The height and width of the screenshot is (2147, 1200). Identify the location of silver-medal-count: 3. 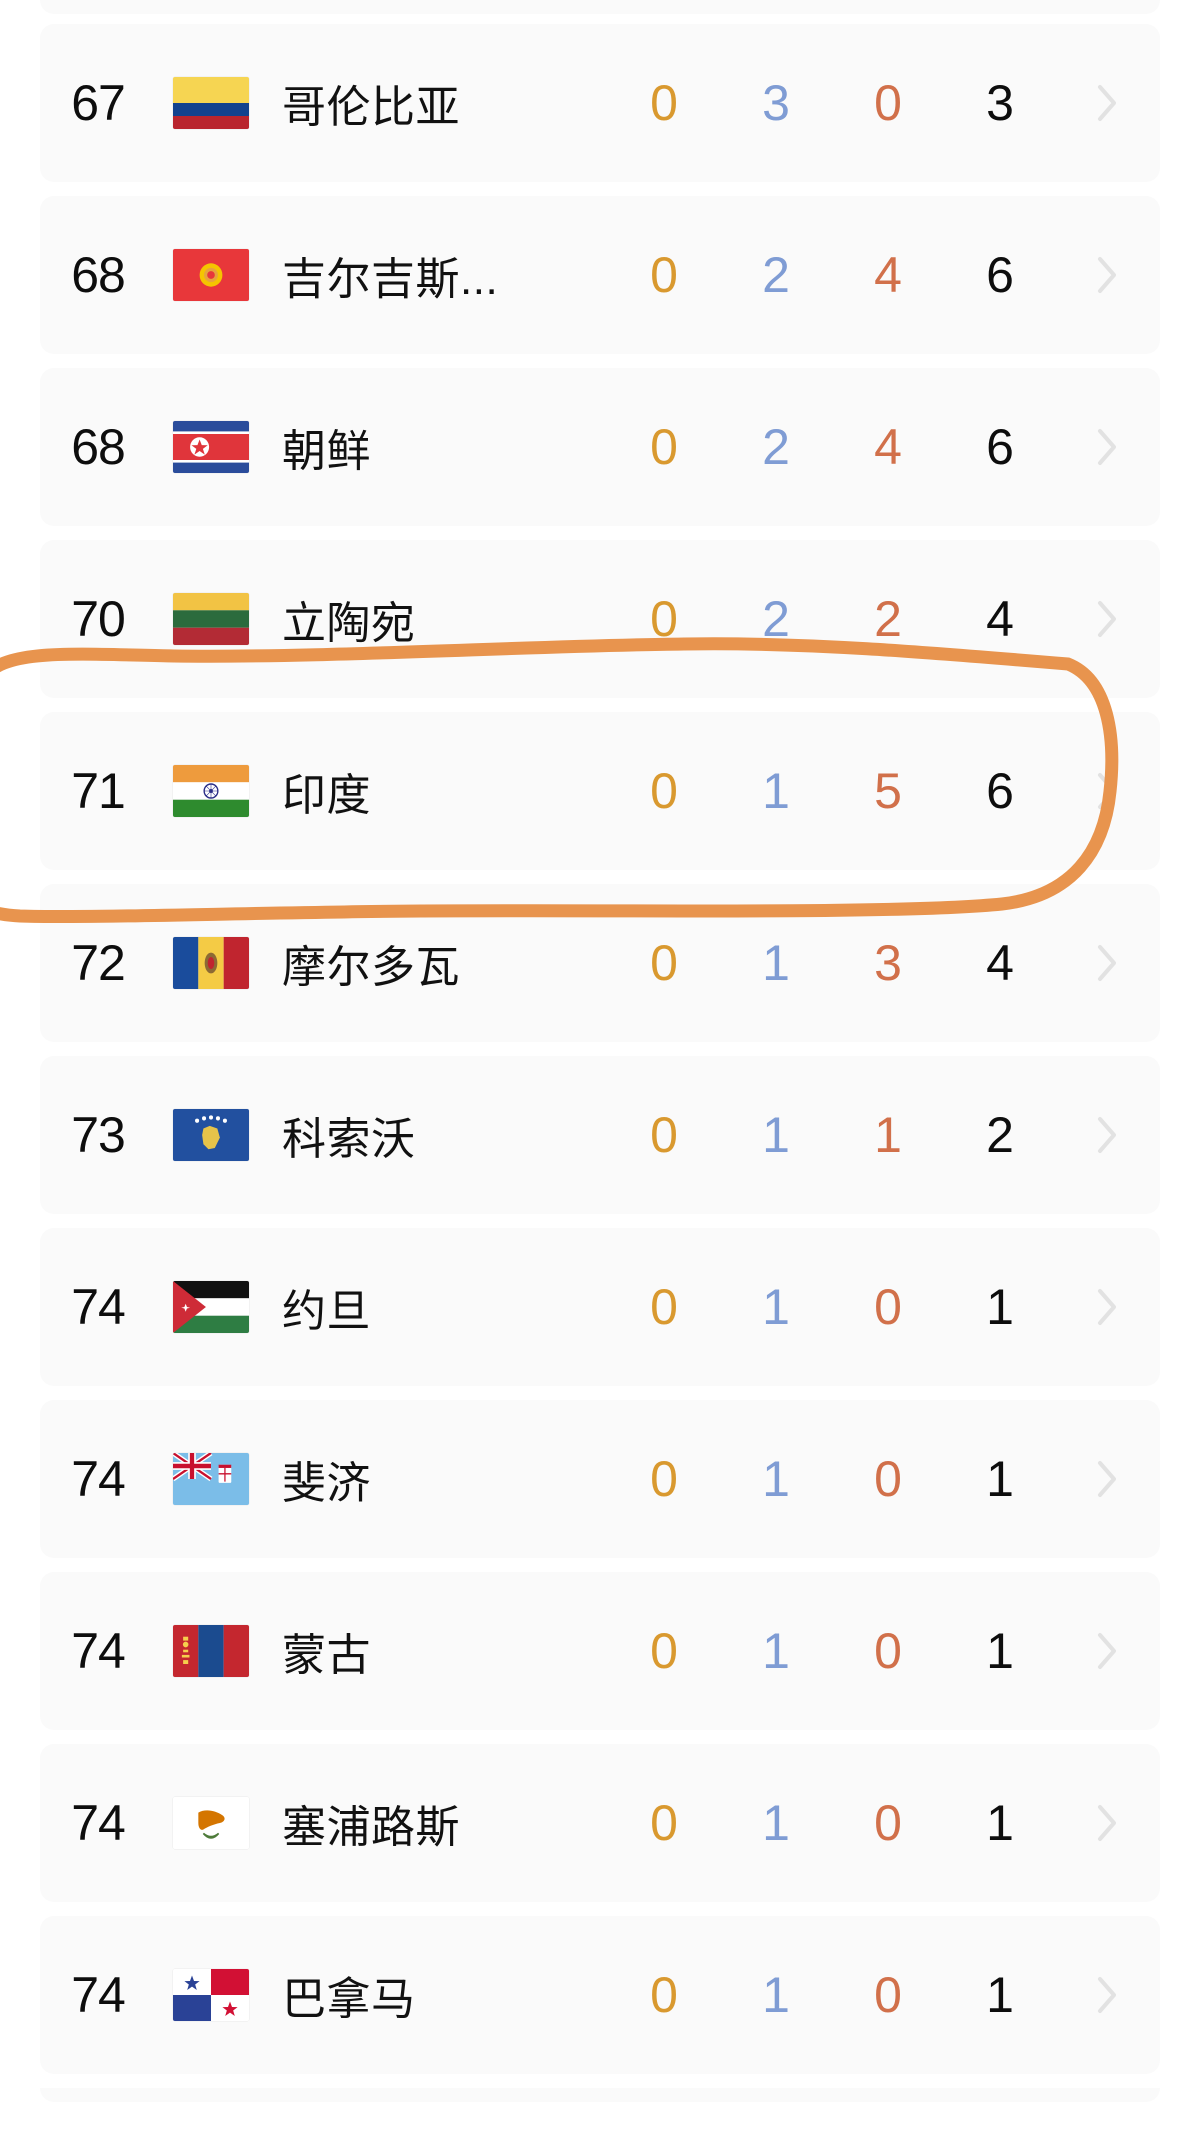
(776, 103).